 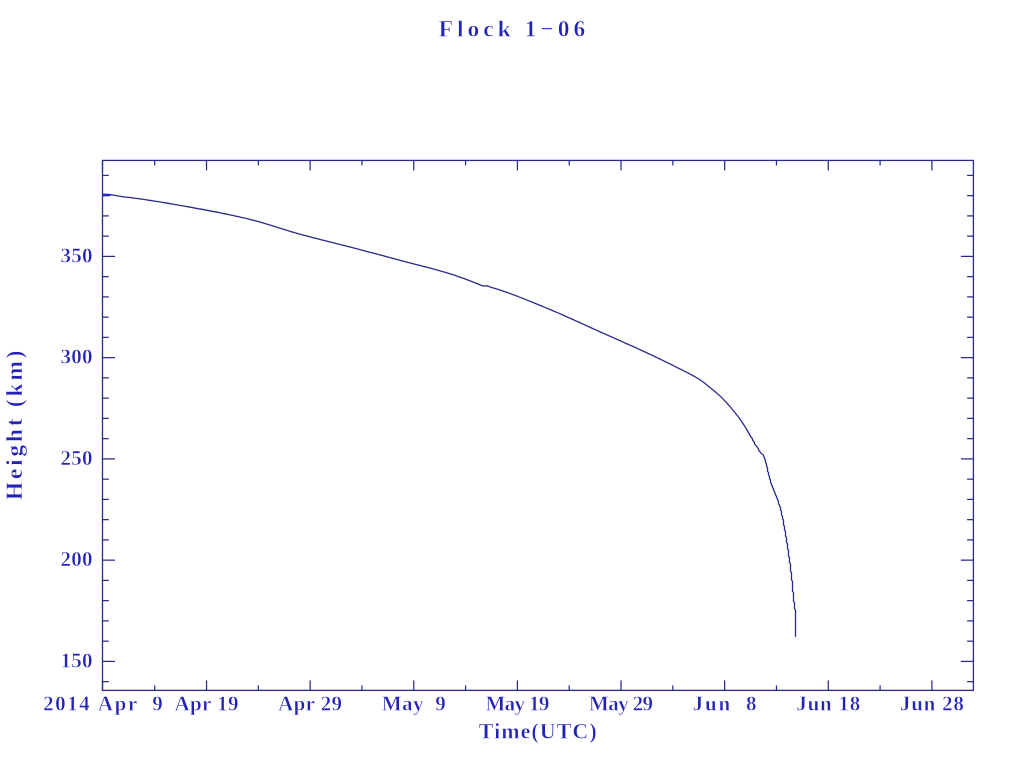 What do you see at coordinates (932, 704) in the screenshot?
I see `svg-text: Jun 28` at bounding box center [932, 704].